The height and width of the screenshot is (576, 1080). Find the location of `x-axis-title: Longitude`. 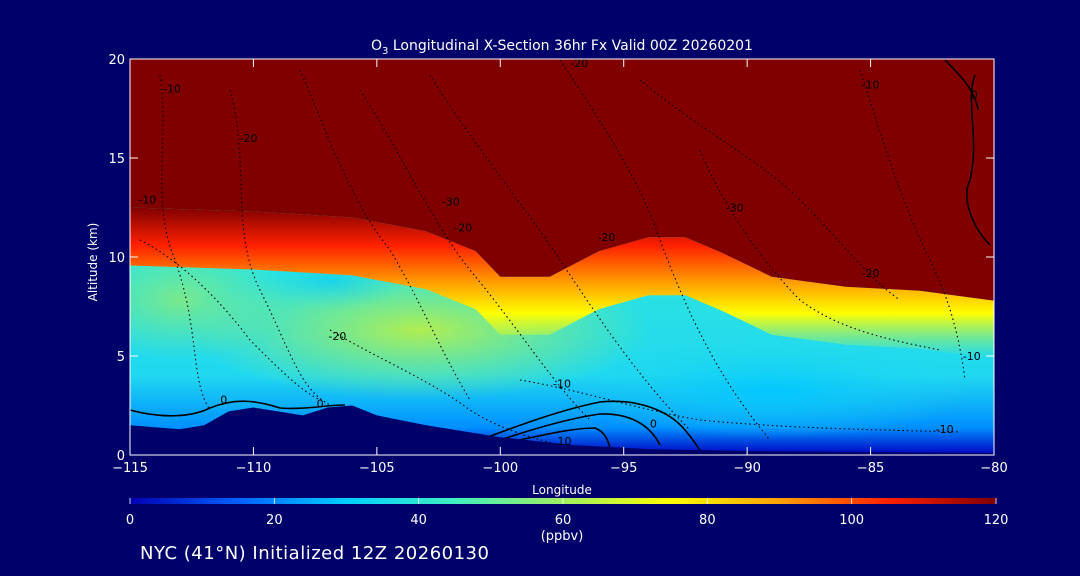

x-axis-title: Longitude is located at coordinates (562, 490).